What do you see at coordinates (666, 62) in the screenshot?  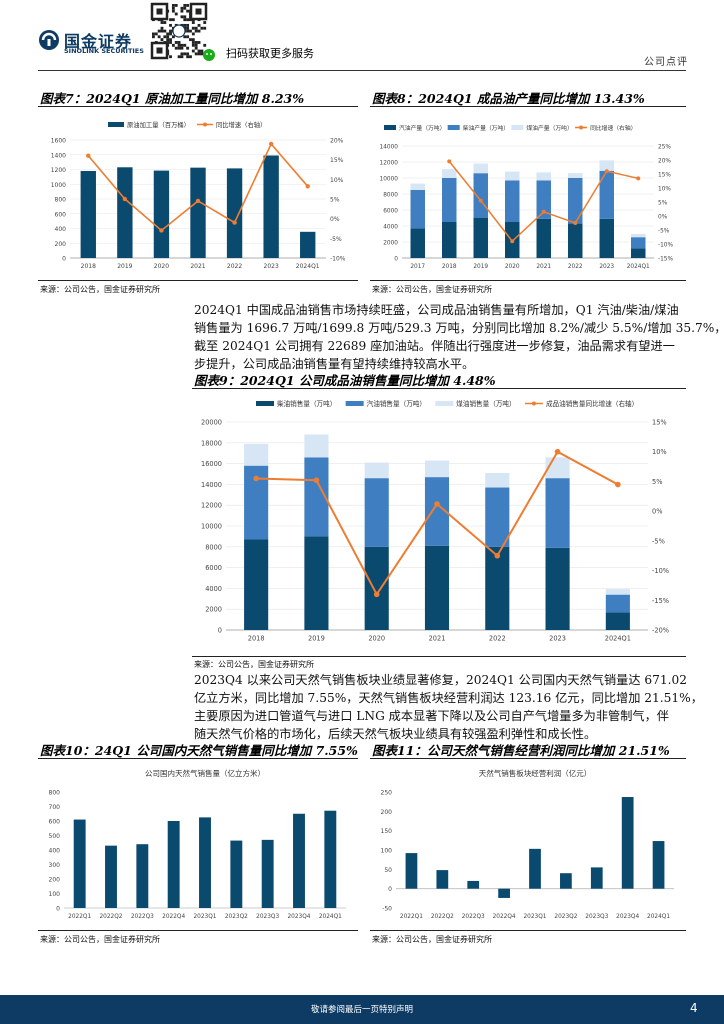 I see `report-type: 公司点评` at bounding box center [666, 62].